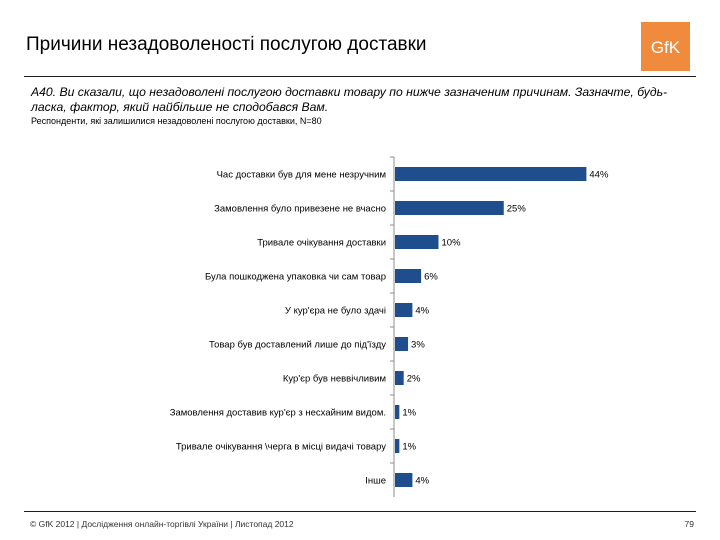 Image resolution: width=720 pixels, height=540 pixels. Describe the element at coordinates (375, 481) in the screenshot. I see `category-label: Інше` at that location.